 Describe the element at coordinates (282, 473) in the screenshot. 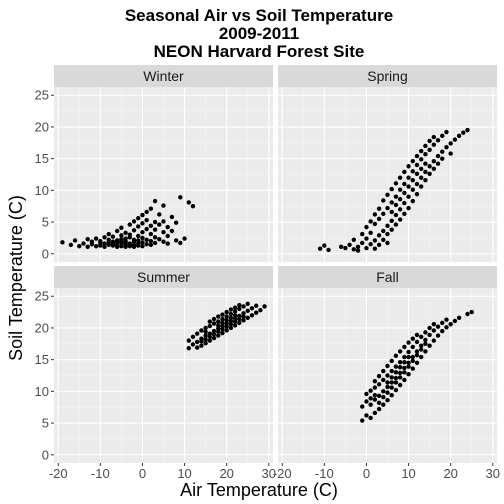

I see `x-tick-label: -20` at that location.